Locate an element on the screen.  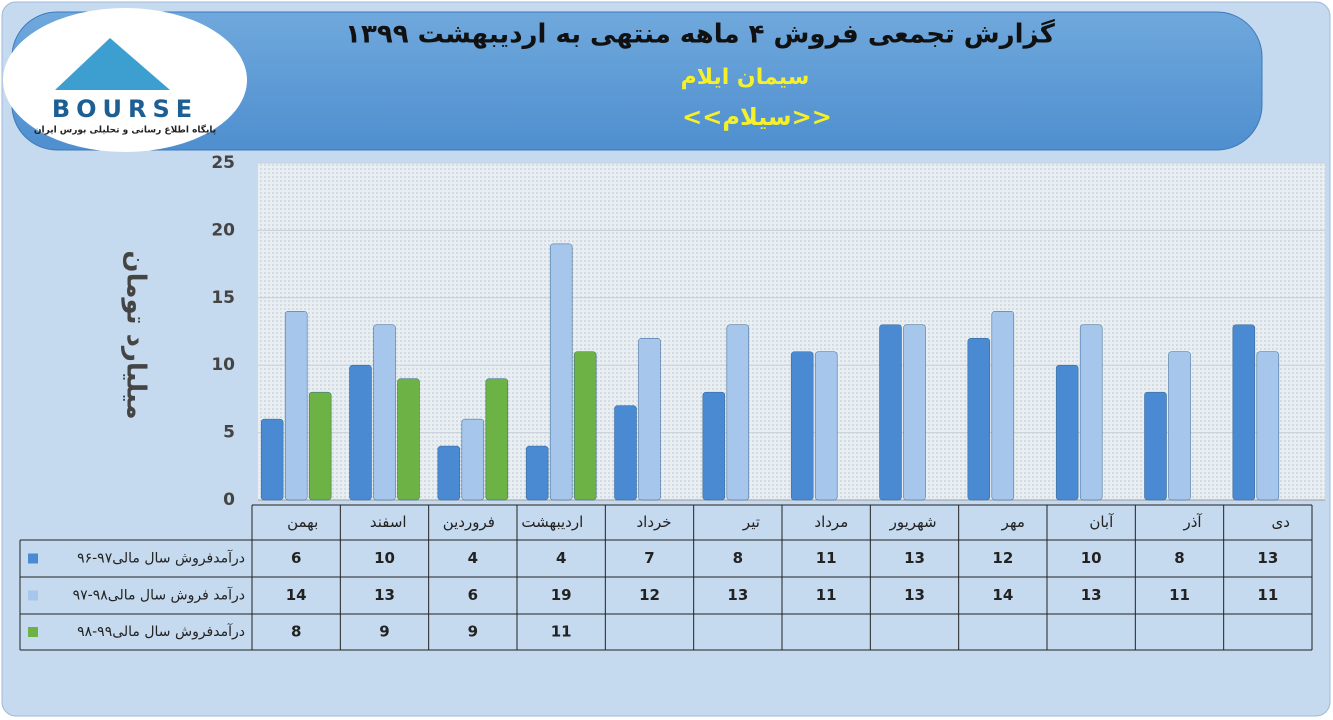
data-label: 19 is located at coordinates (561, 595).